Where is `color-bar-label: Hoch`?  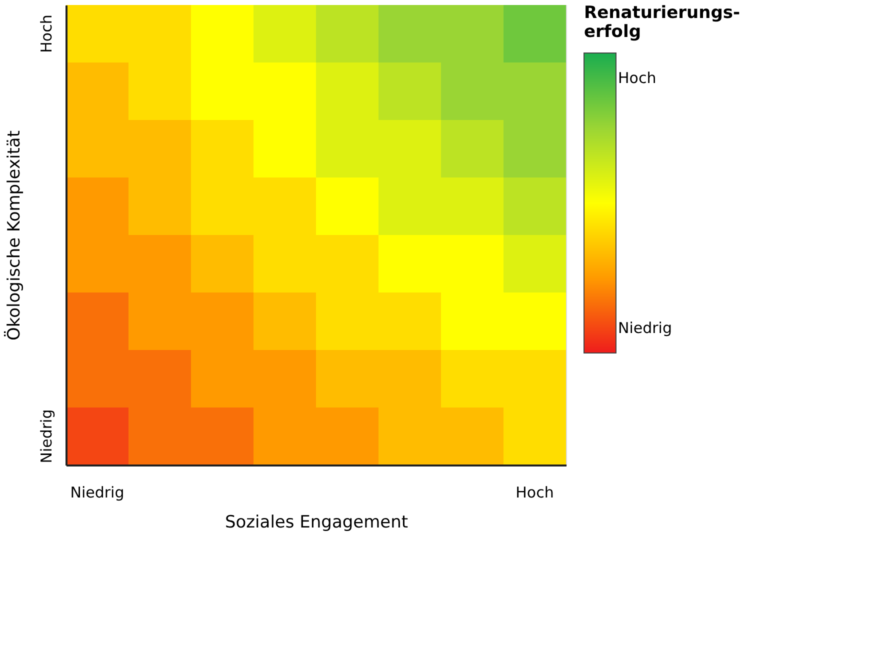
color-bar-label: Hoch is located at coordinates (637, 78).